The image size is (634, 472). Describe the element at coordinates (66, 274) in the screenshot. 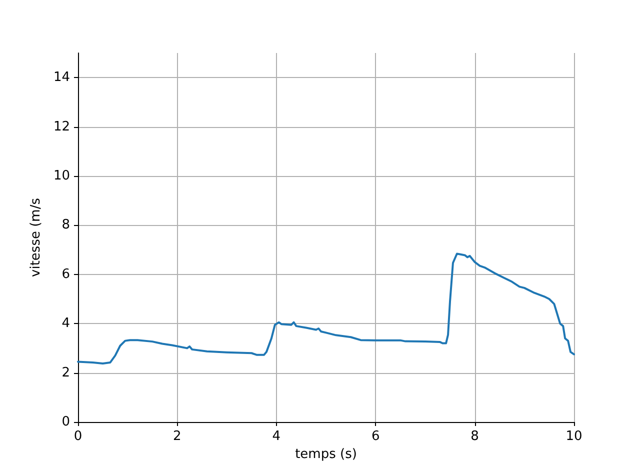

I see `y-tick-label: 6` at that location.